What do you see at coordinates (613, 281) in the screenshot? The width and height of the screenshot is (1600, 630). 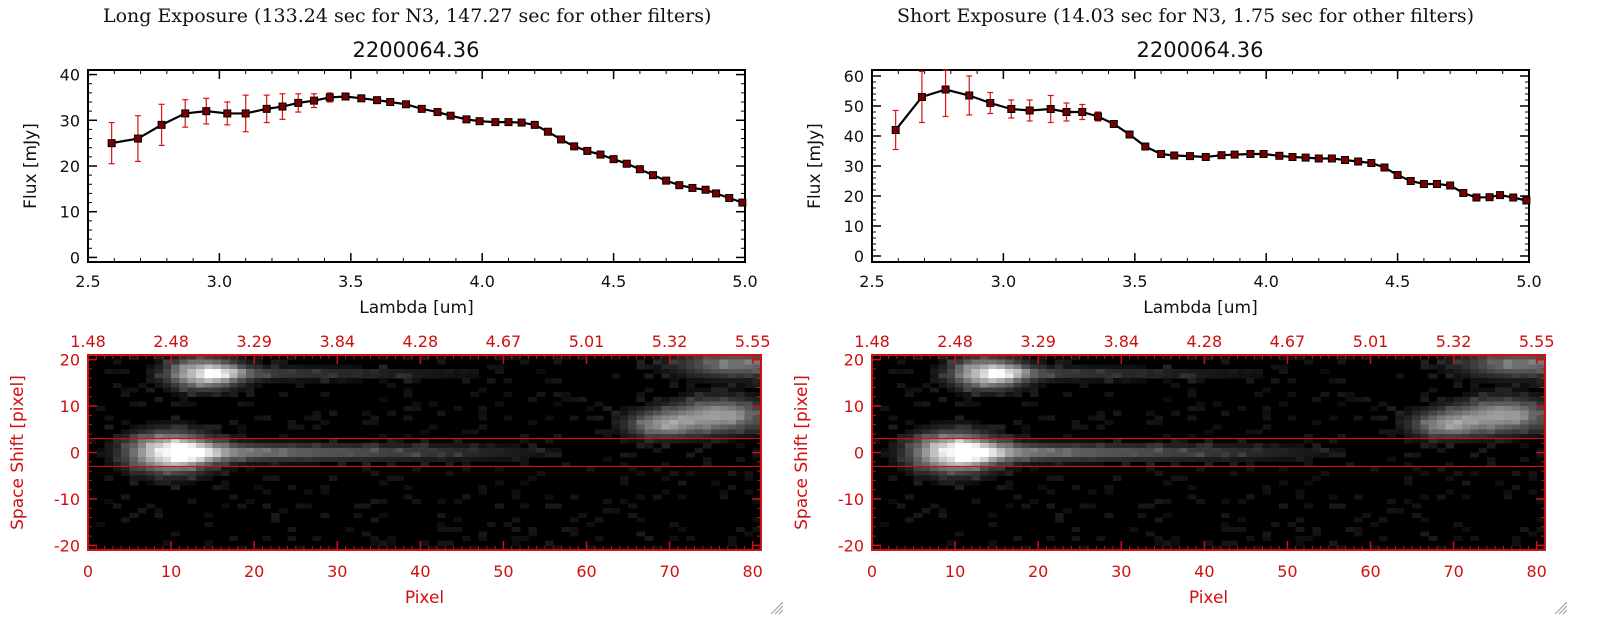 I see `left-x-tick-label: 4.5` at bounding box center [613, 281].